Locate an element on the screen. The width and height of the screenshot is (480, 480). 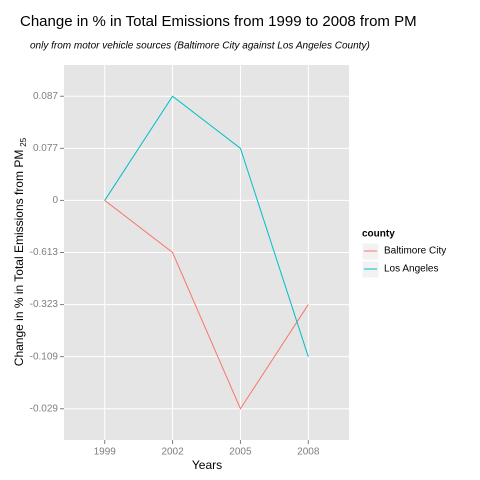
legend-label: Baltimore City is located at coordinates (415, 251).